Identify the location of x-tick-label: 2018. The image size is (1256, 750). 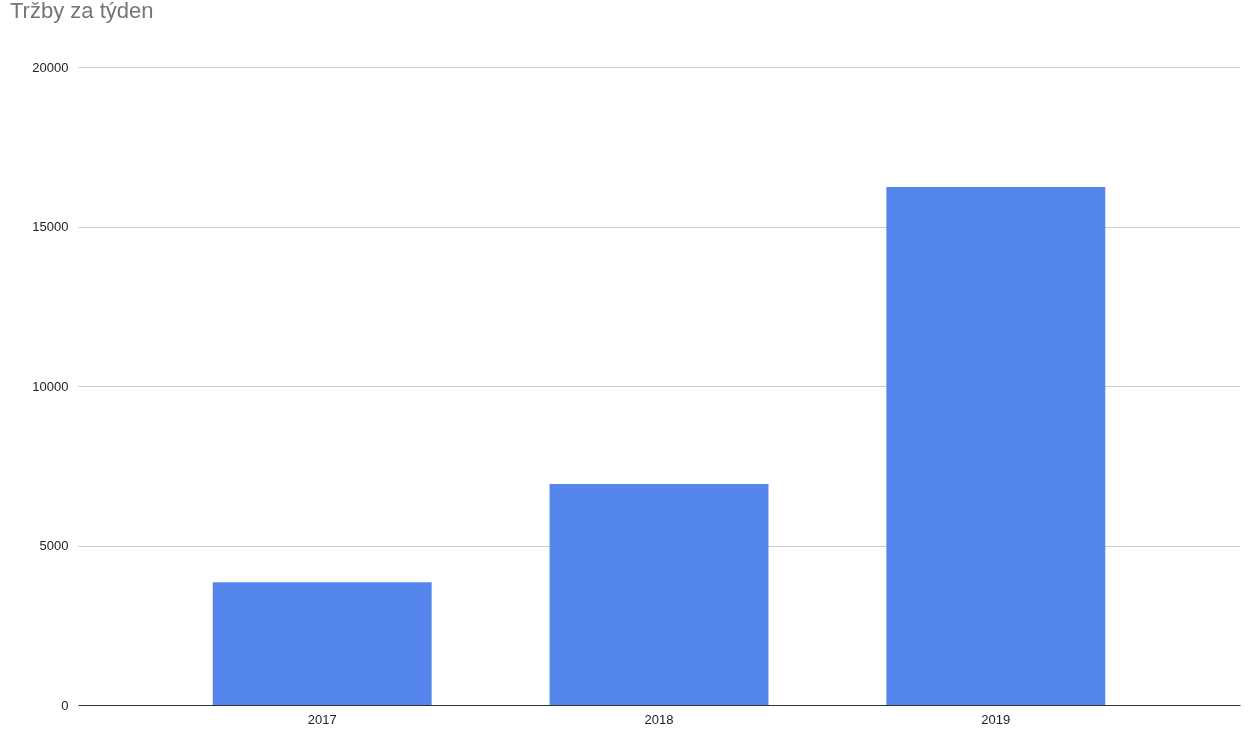
(659, 719).